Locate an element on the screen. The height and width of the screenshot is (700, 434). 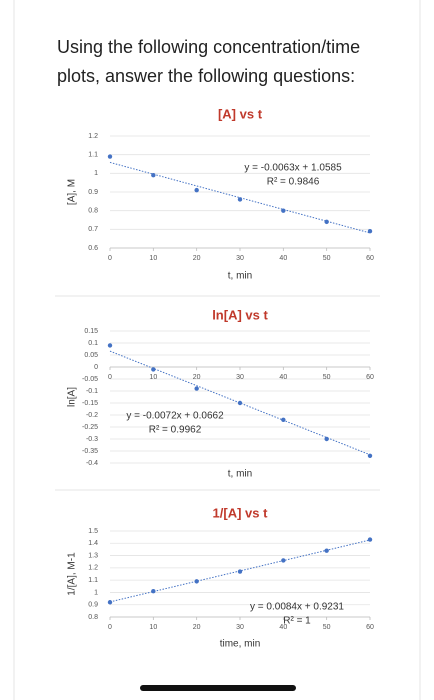
x-axis-label: time, min is located at coordinates (240, 644).